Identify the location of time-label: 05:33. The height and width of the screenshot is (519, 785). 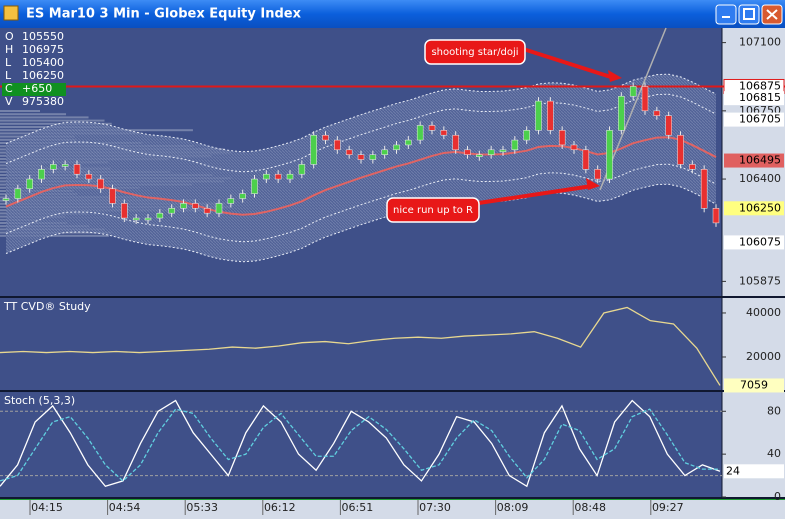
(202, 507).